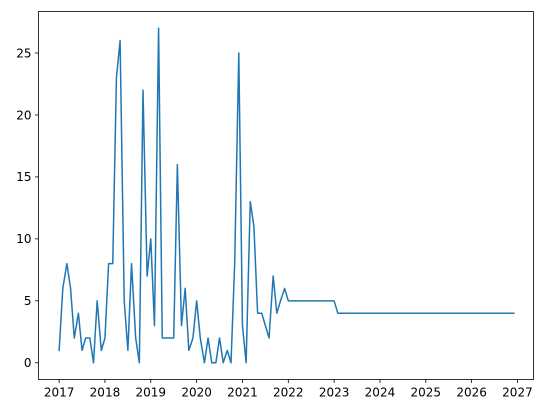  What do you see at coordinates (23, 115) in the screenshot?
I see `y-tick-label: 20` at bounding box center [23, 115].